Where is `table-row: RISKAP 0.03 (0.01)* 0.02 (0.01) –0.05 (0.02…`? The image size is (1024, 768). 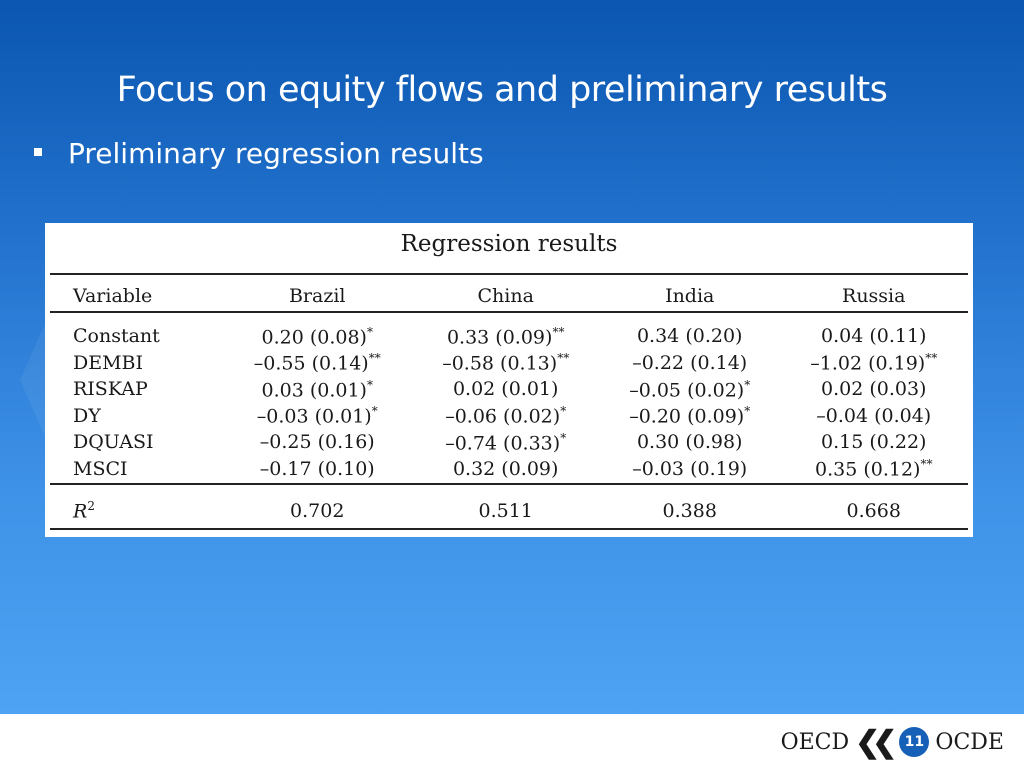 table-row: RISKAP 0.03 (0.01)* 0.02 (0.01) –0.05 (0.02… is located at coordinates (509, 389).